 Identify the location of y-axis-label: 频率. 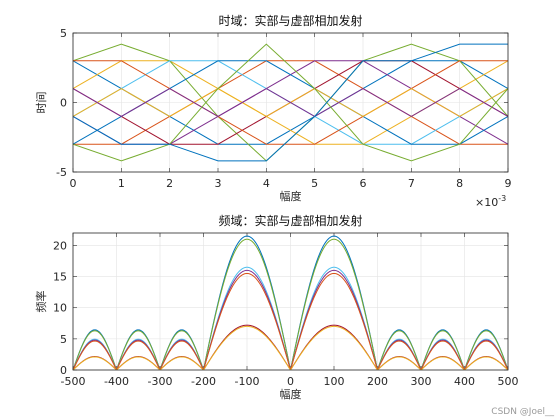
(41, 302).